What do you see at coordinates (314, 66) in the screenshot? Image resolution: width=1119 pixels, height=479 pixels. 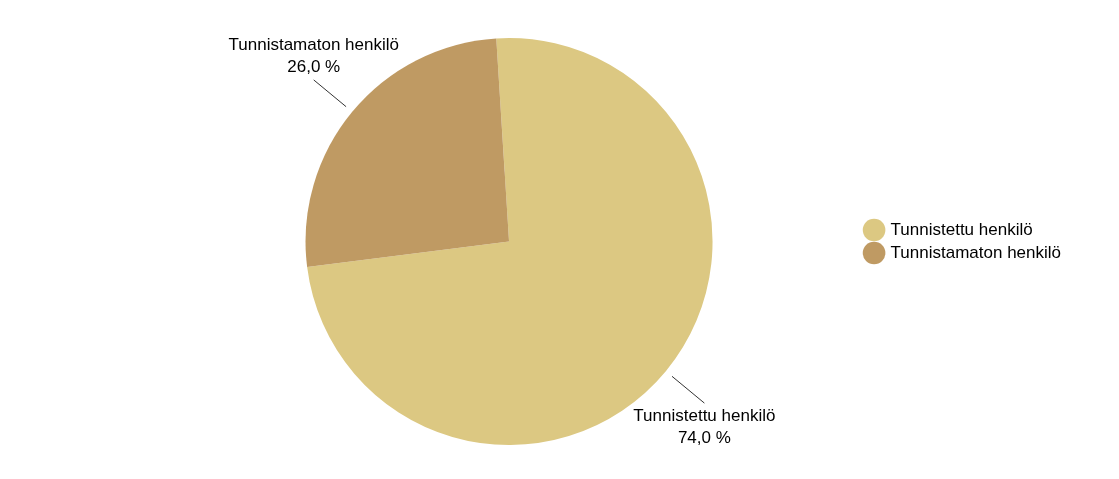 I see `data-label: 26,0 %` at bounding box center [314, 66].